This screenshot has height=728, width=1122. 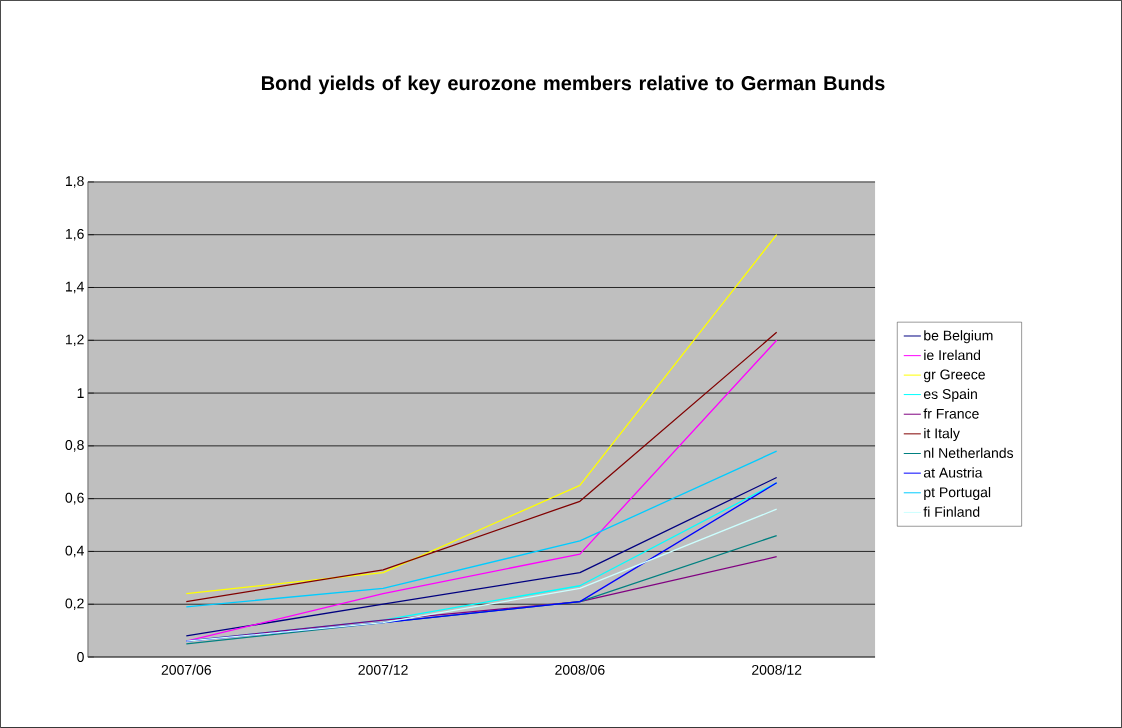 I want to click on y-tick-label: 0, so click(x=80, y=657).